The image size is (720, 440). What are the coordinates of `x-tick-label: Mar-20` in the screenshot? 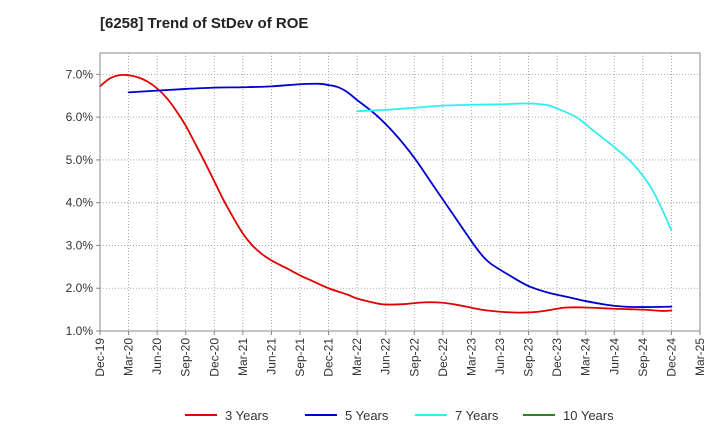 It's located at (129, 357).